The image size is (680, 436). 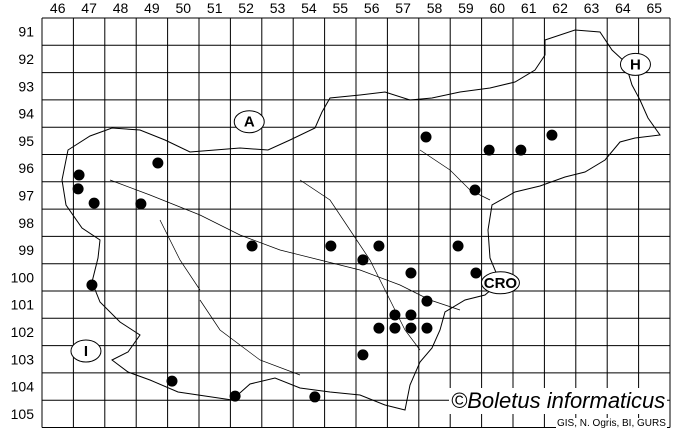 What do you see at coordinates (278, 8) in the screenshot?
I see `column-label: 53` at bounding box center [278, 8].